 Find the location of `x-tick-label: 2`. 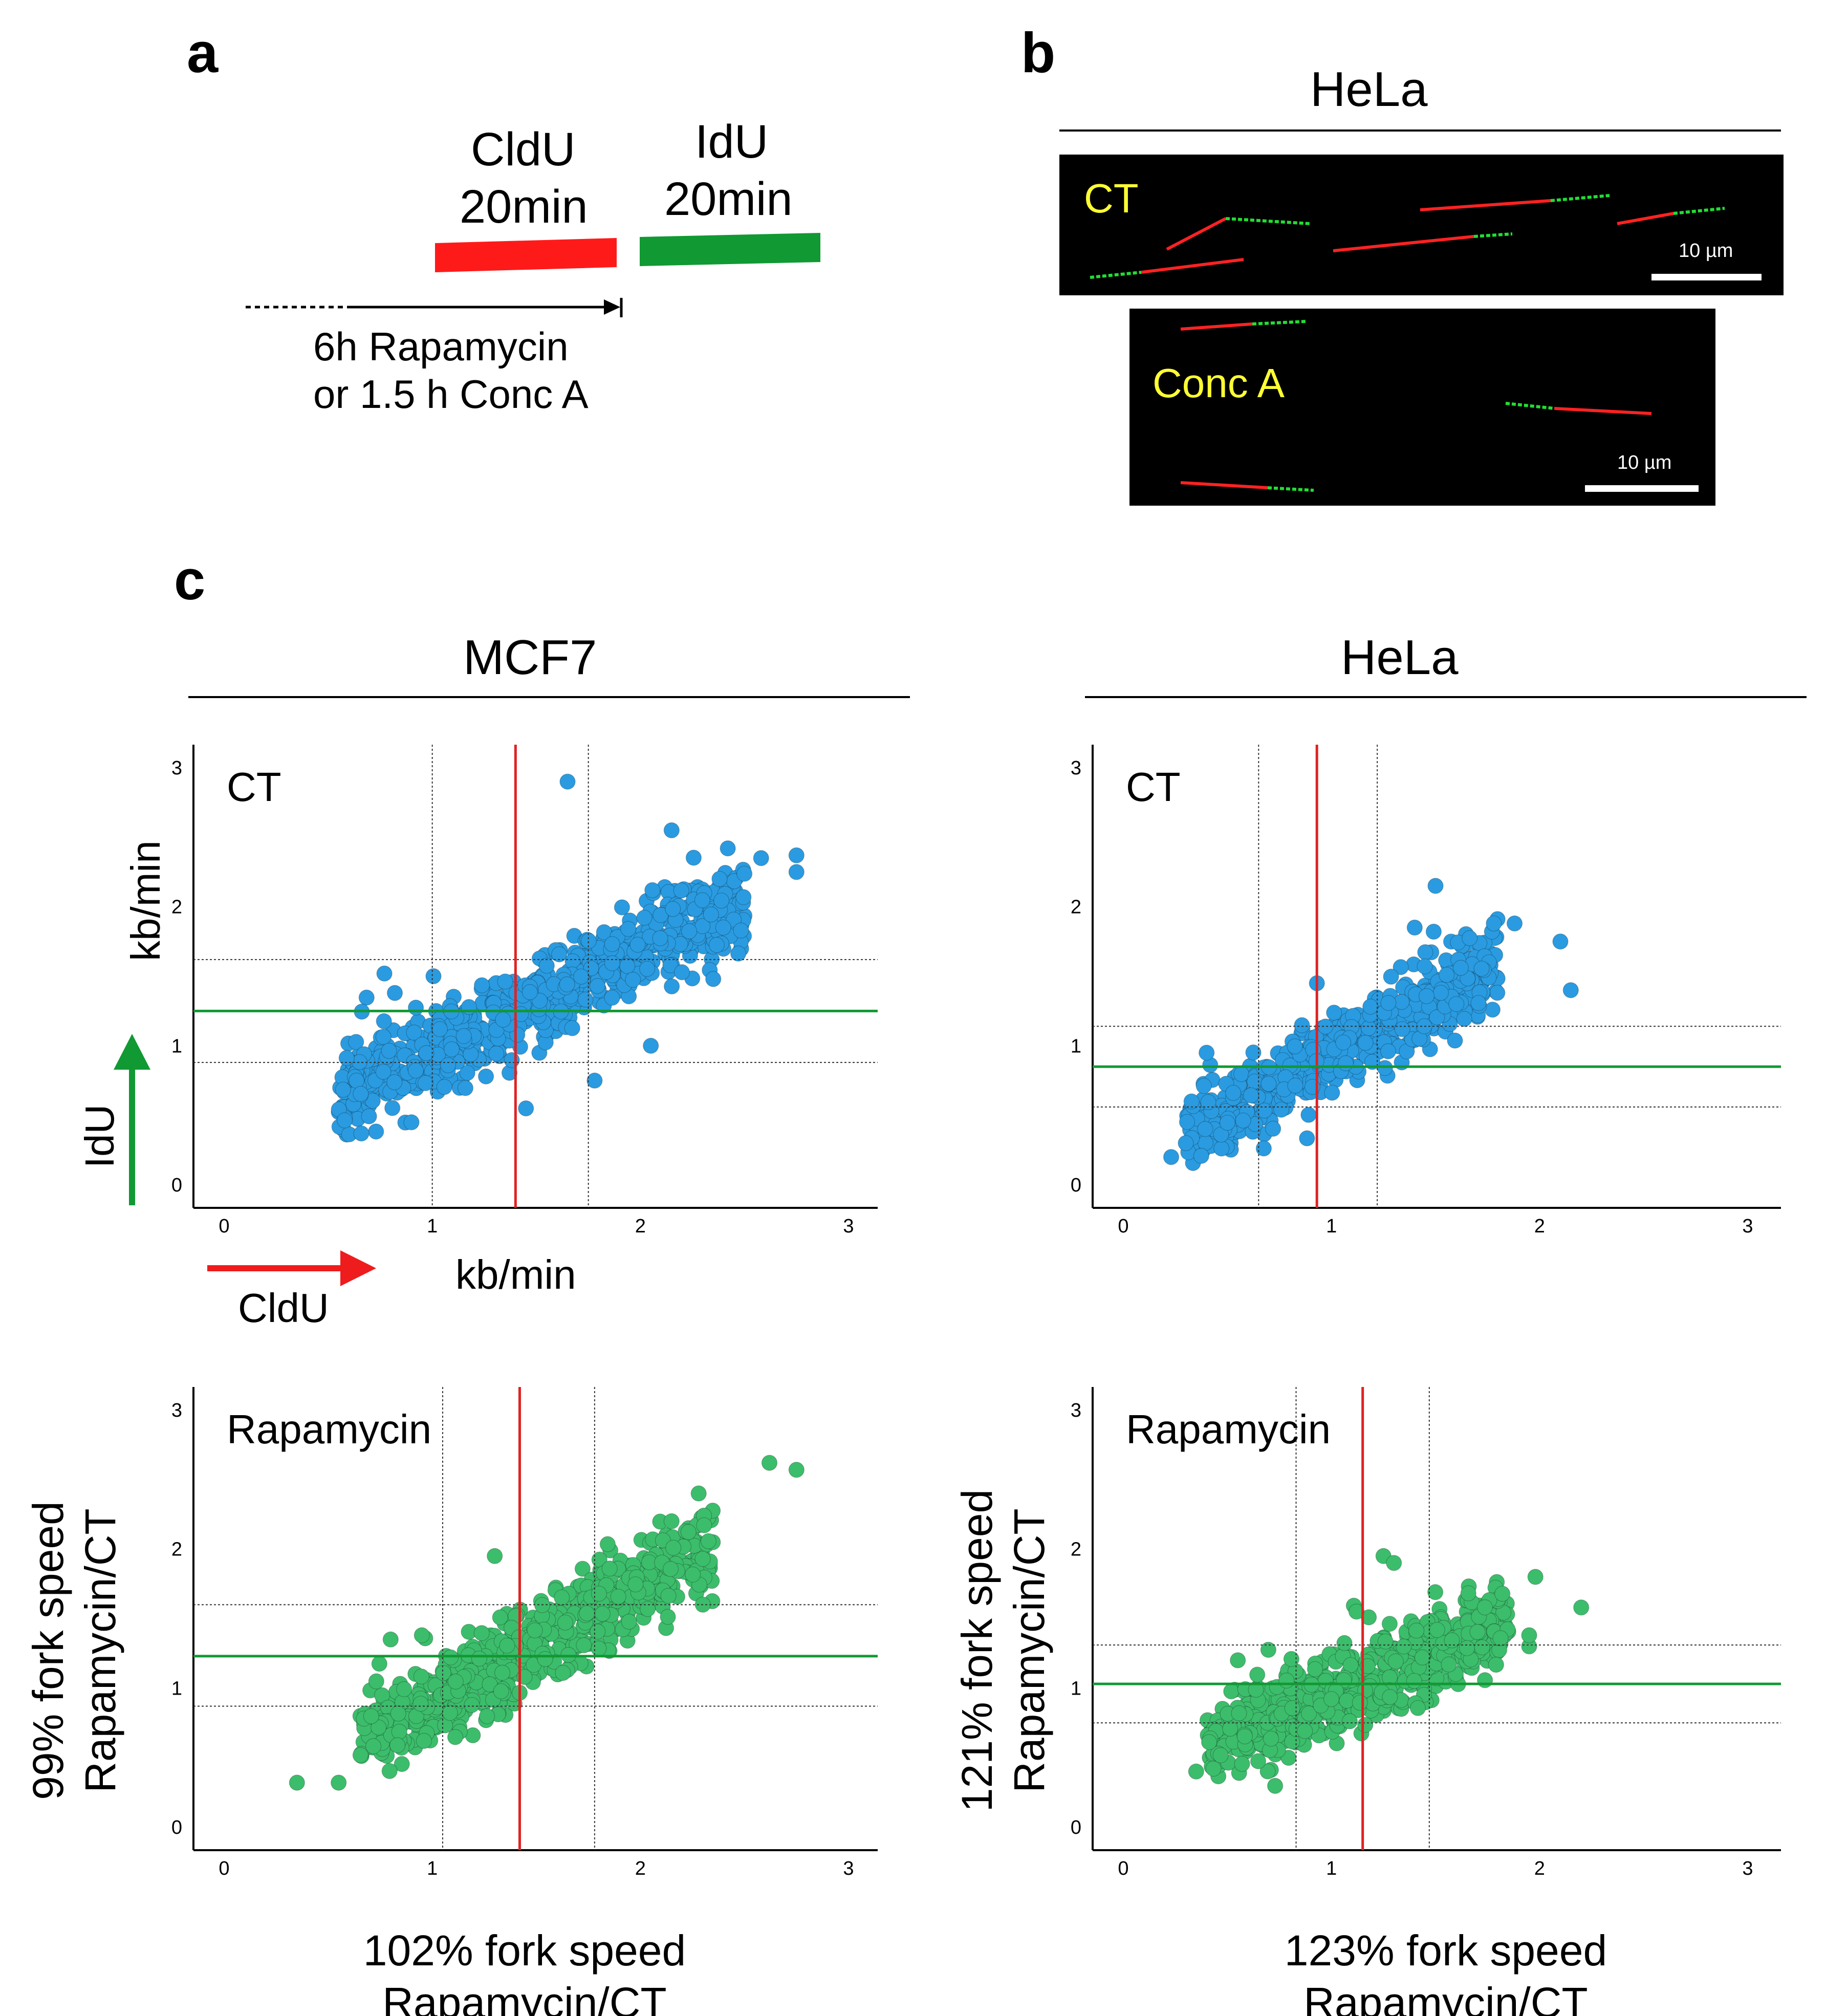

x-tick-label: 2 is located at coordinates (640, 1868).